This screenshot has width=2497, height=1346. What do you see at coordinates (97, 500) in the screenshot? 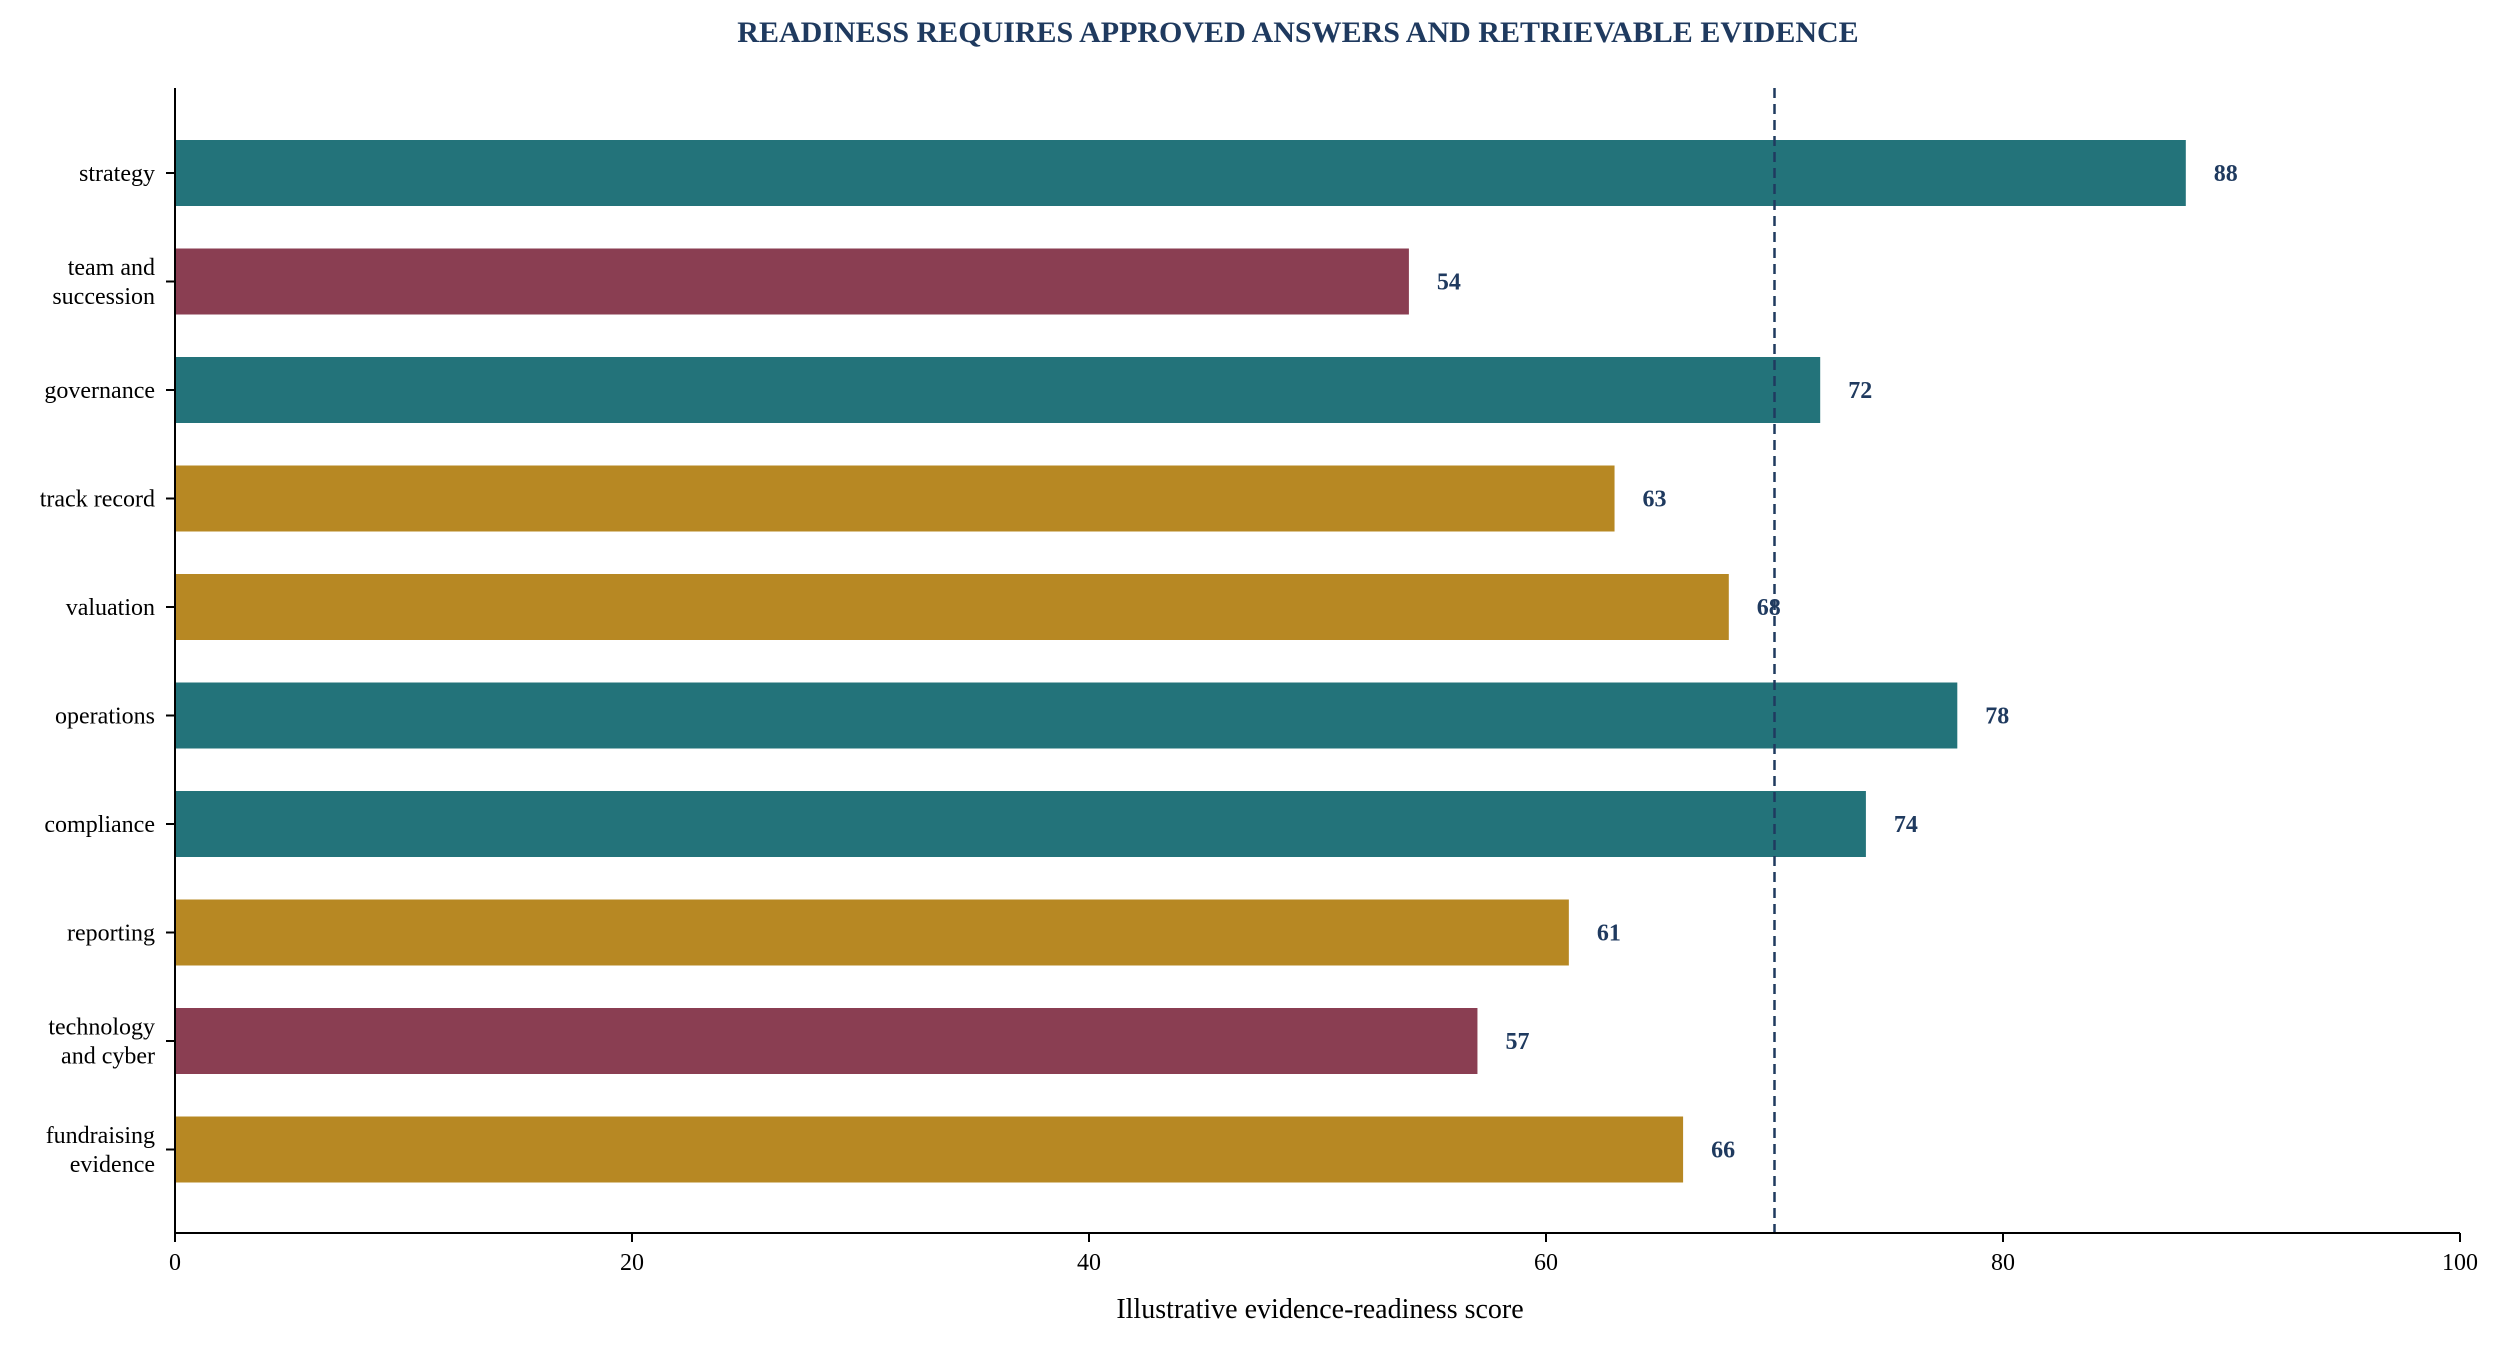
I see `y-tick-label-track-record: track record` at bounding box center [97, 500].